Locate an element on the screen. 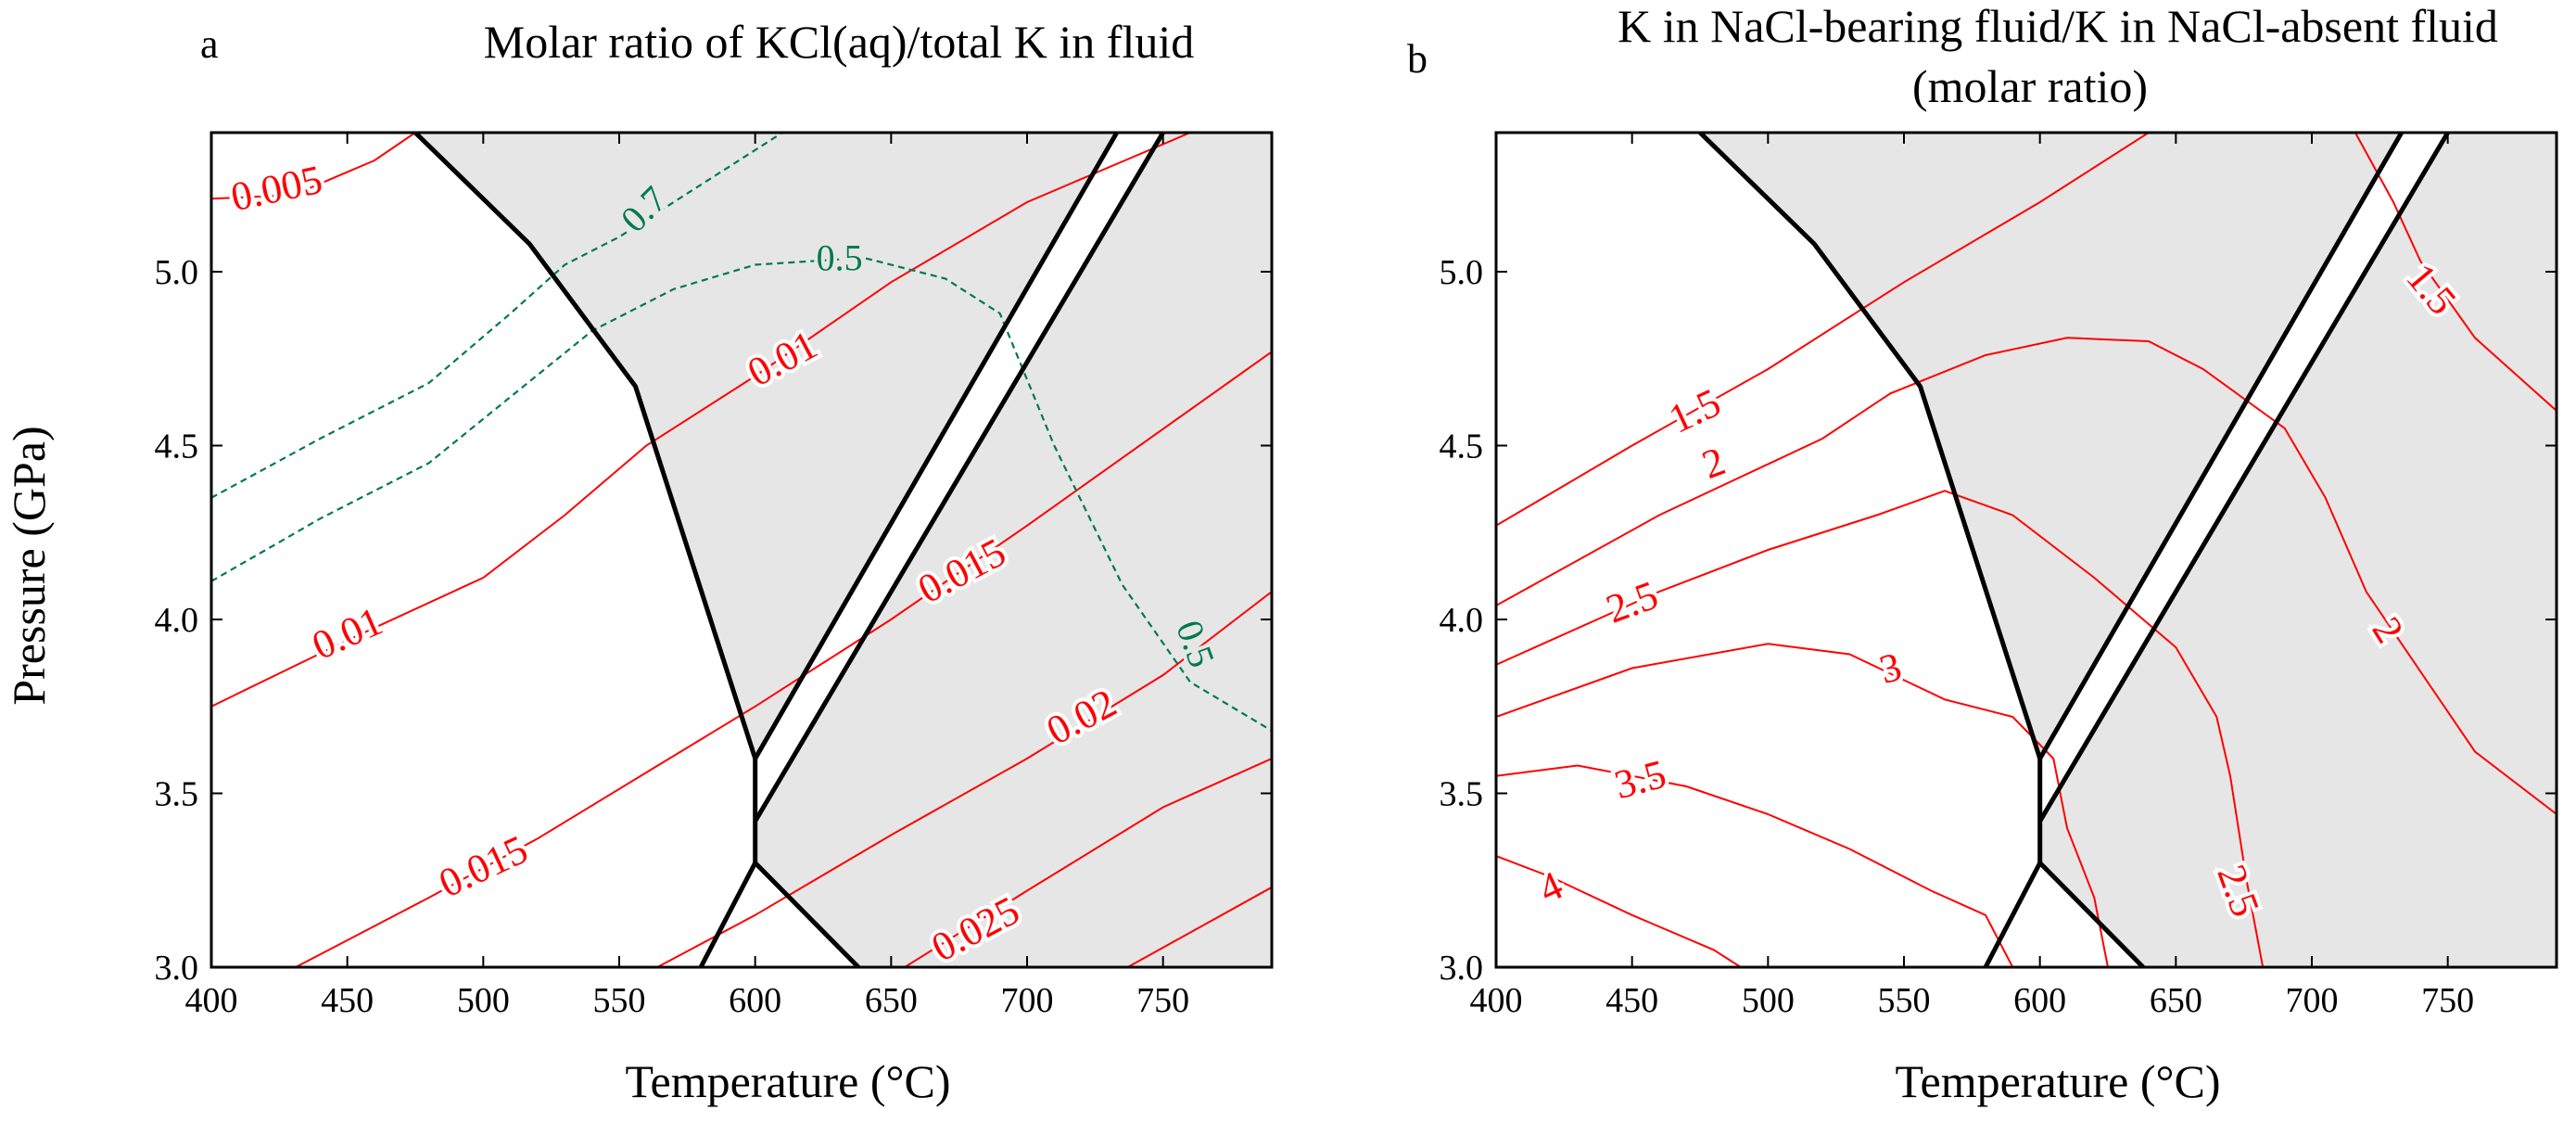 This screenshot has height=1123, width=2576. contour-line-1.5 is located at coordinates (1823, 330).